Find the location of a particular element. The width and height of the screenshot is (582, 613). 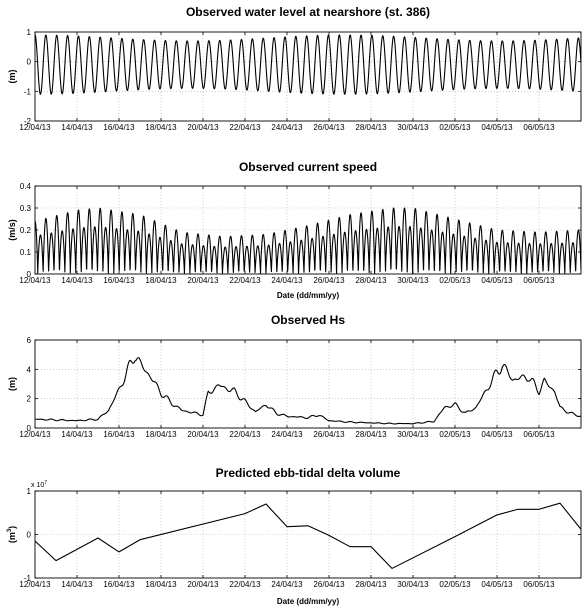

y-tick-label: 4 is located at coordinates (29, 369).